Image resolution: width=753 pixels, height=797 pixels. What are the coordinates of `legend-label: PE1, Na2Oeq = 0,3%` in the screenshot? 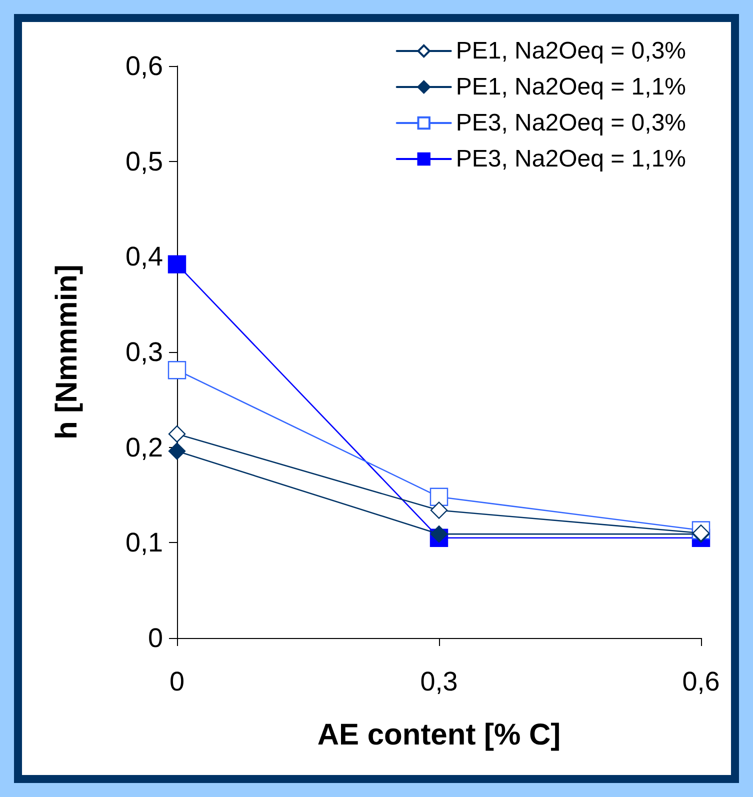 It's located at (571, 51).